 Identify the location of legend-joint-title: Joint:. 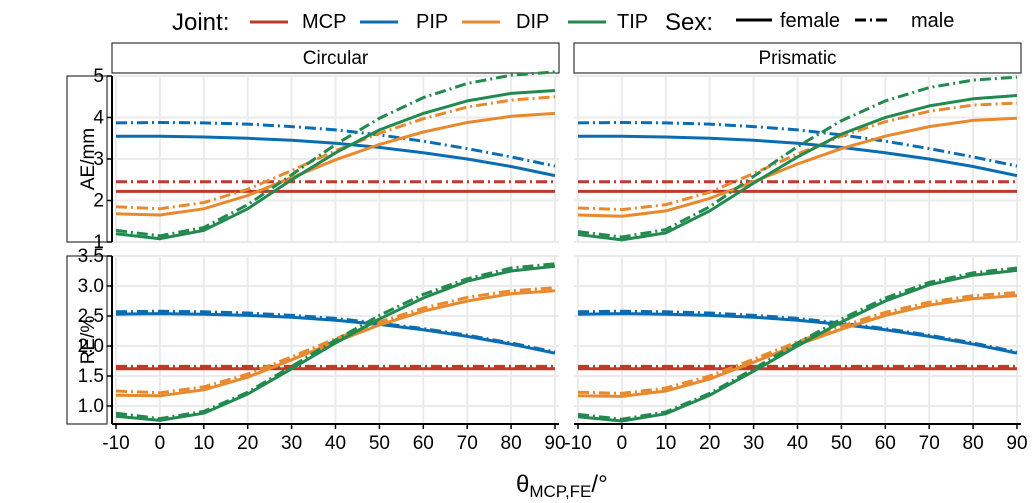
(200, 22).